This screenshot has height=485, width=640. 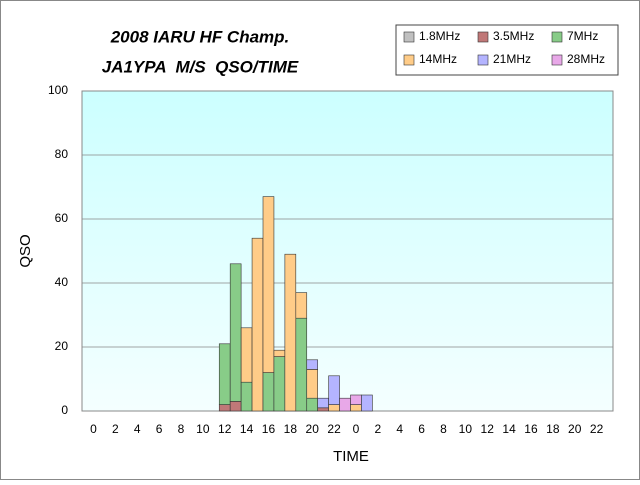 What do you see at coordinates (200, 66) in the screenshot?
I see `chart-subtitle: JA1YPA M/S QSO/TIME` at bounding box center [200, 66].